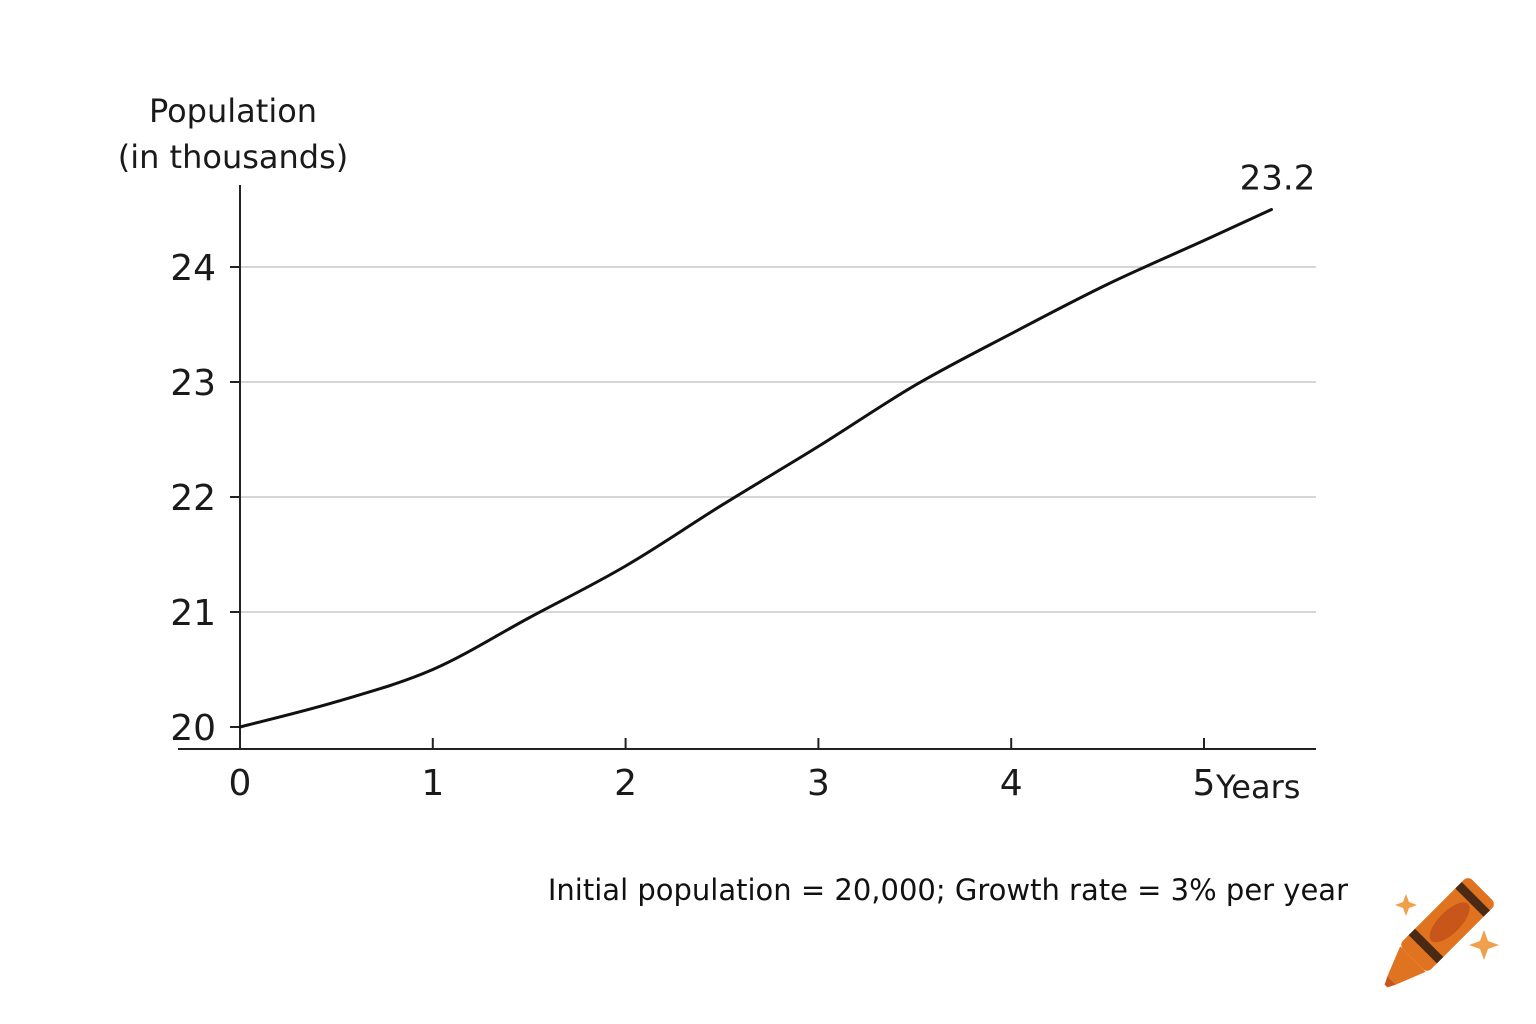  Describe the element at coordinates (193, 498) in the screenshot. I see `y-tick-label-22: 22` at that location.